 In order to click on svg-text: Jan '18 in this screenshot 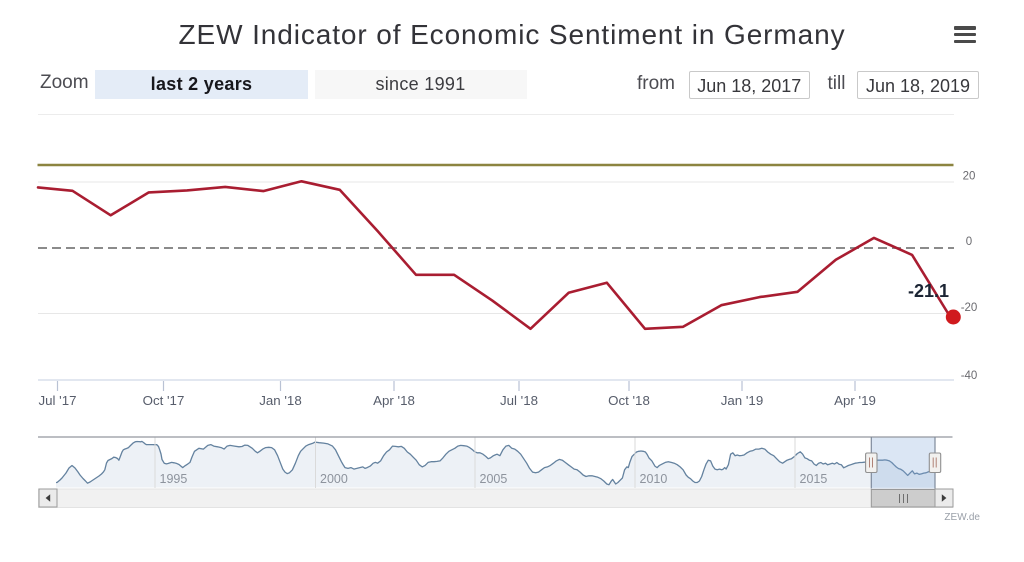, I will do `click(280, 400)`.